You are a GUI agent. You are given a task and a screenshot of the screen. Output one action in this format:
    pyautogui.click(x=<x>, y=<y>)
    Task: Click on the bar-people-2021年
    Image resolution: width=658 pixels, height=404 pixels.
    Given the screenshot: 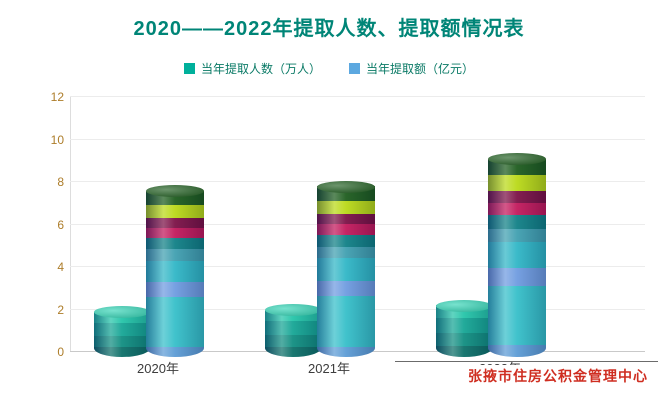 What is the action you would take?
    pyautogui.click(x=293, y=330)
    